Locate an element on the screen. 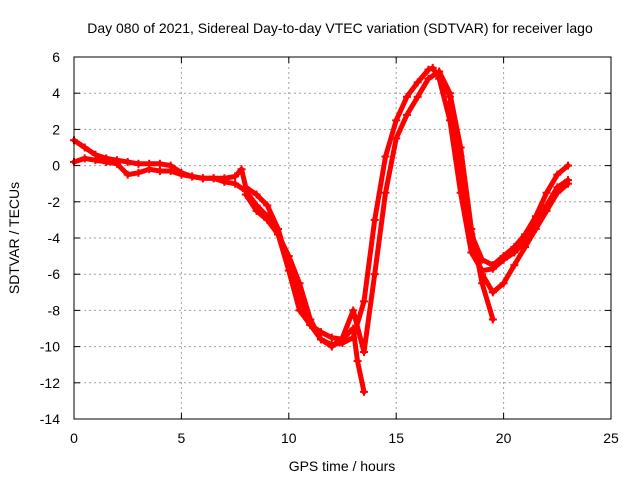 Image resolution: width=640 pixels, height=480 pixels. y-tick-label: -6 is located at coordinates (54, 274).